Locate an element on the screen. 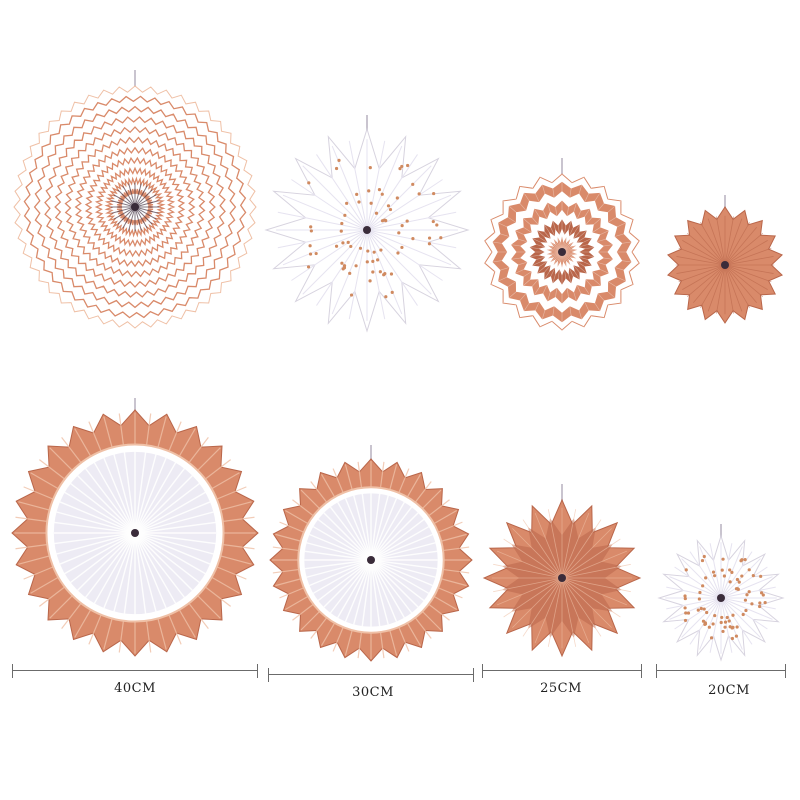  size-label-30cm: 30CM is located at coordinates (373, 692).